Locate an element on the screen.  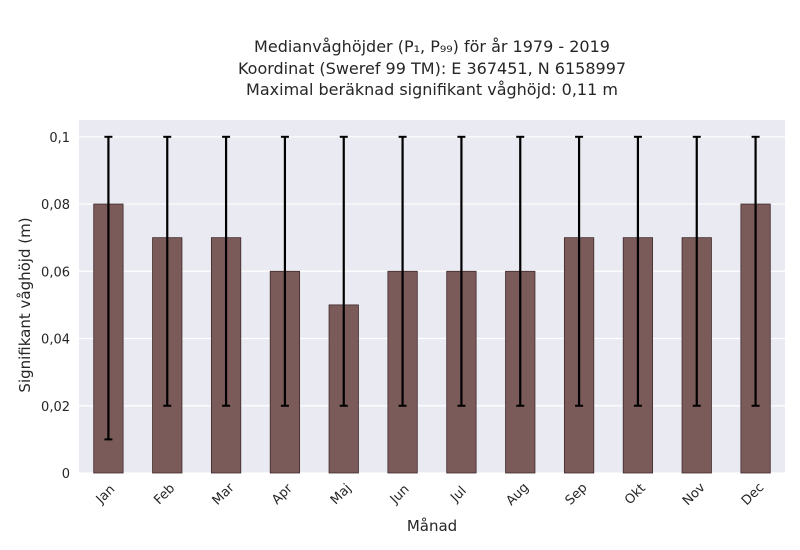
x-tick-label-okt: Okt is located at coordinates (635, 494).